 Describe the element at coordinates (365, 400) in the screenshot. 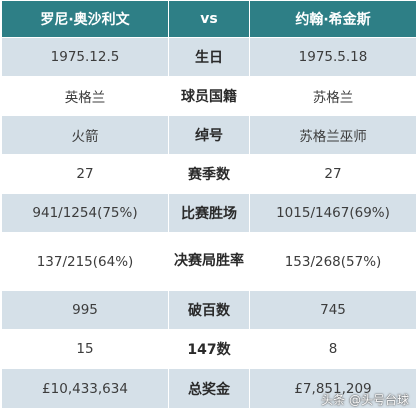

I see `watermark: 头条 @头号台球` at that location.